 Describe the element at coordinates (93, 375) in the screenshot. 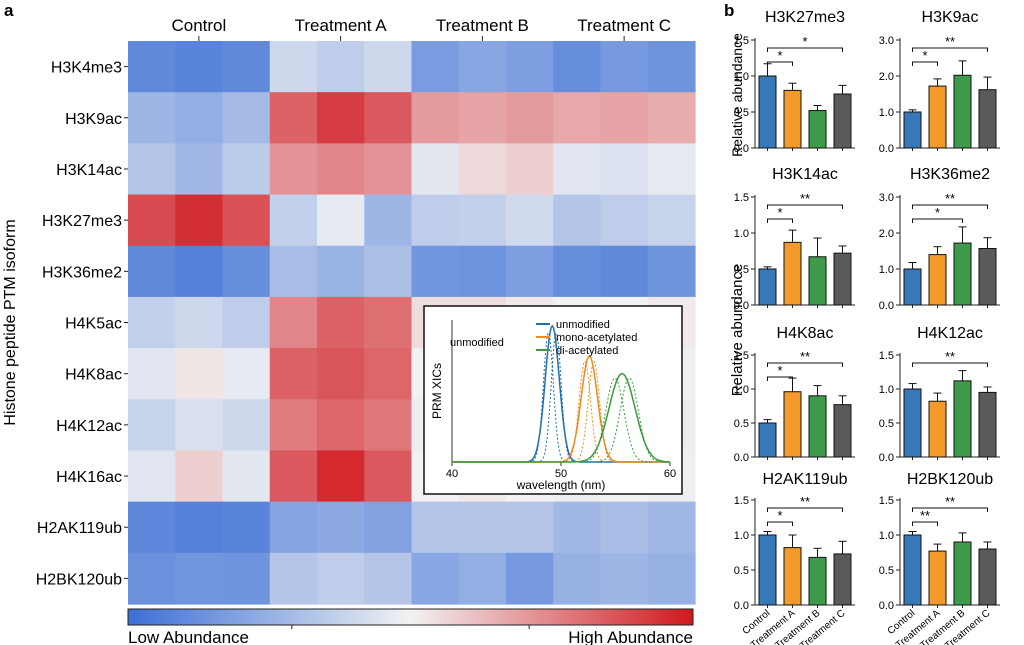

I see `row-label: H4K8ac` at that location.